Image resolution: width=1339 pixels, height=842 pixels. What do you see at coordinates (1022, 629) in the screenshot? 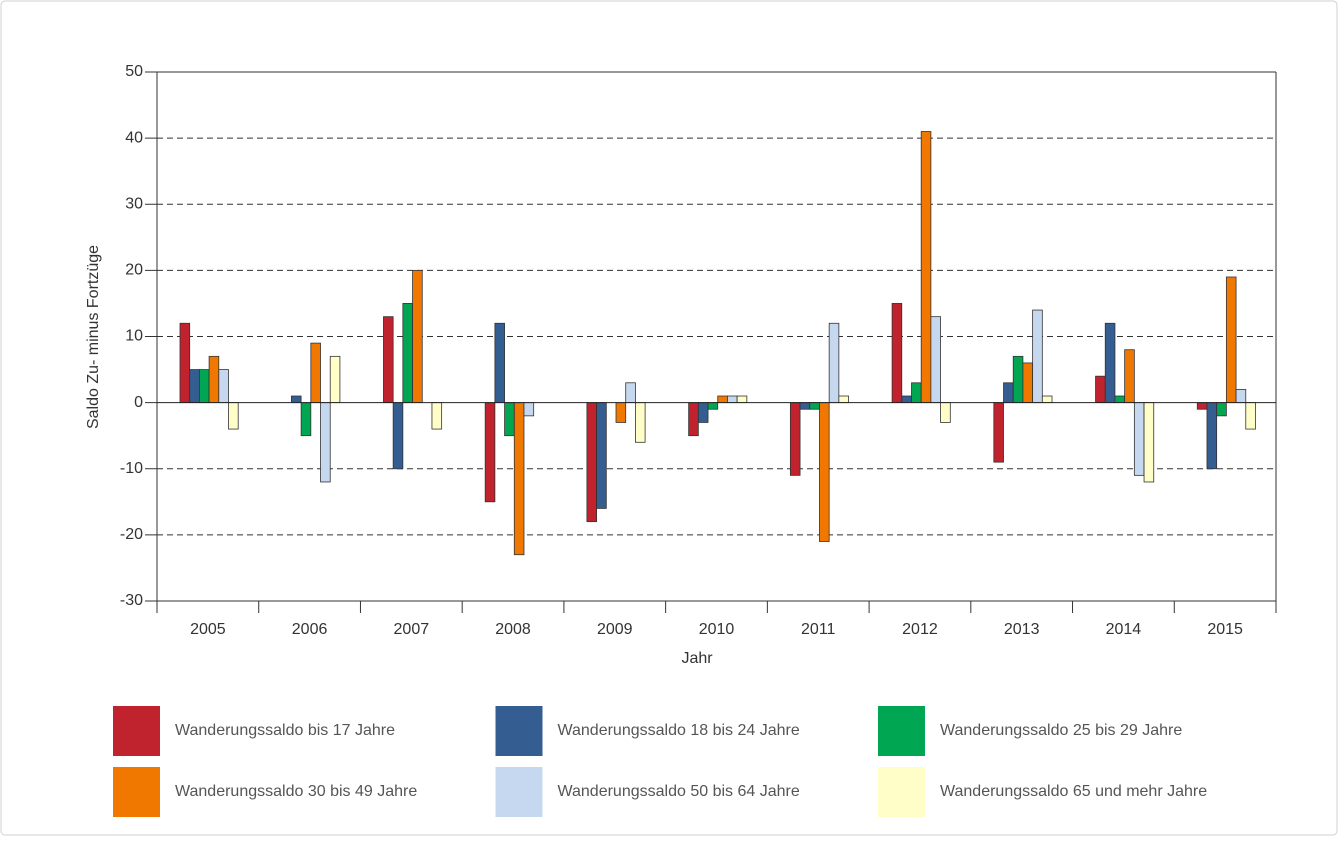
I see `x-tick-label: 2013` at bounding box center [1022, 629].